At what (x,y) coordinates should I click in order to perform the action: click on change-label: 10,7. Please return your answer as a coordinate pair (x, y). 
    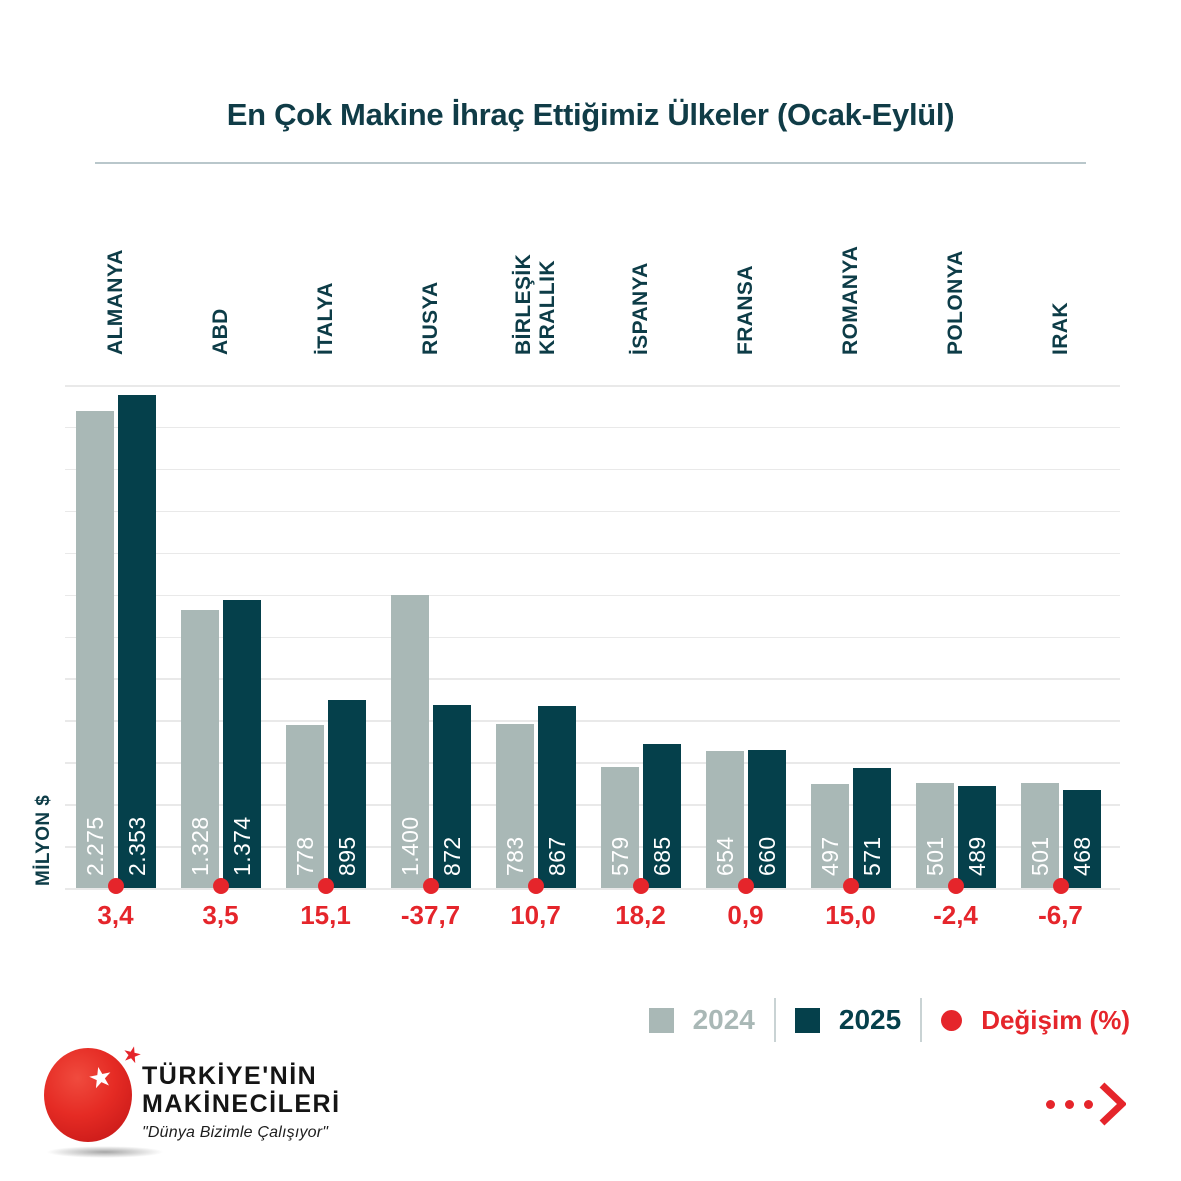
    Looking at the image, I should click on (535, 915).